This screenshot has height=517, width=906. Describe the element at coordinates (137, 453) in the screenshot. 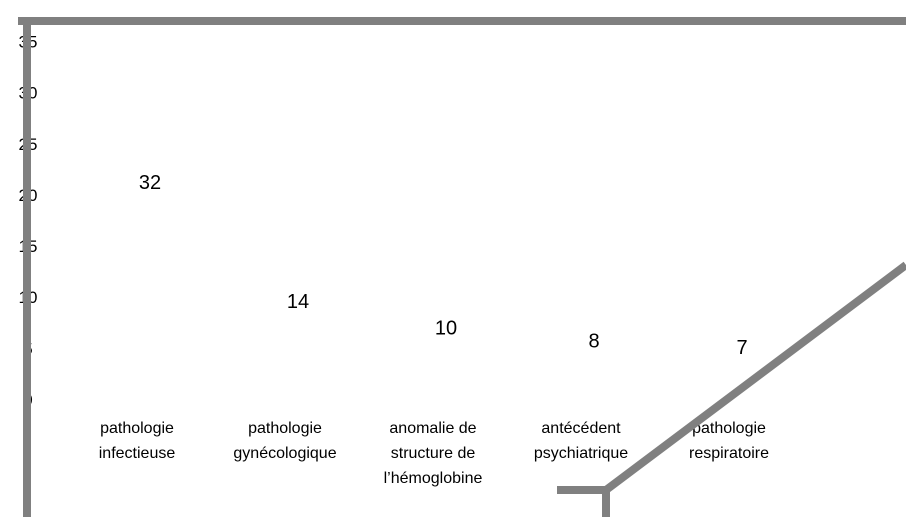

I see `x-tick-label: infectieuse` at that location.